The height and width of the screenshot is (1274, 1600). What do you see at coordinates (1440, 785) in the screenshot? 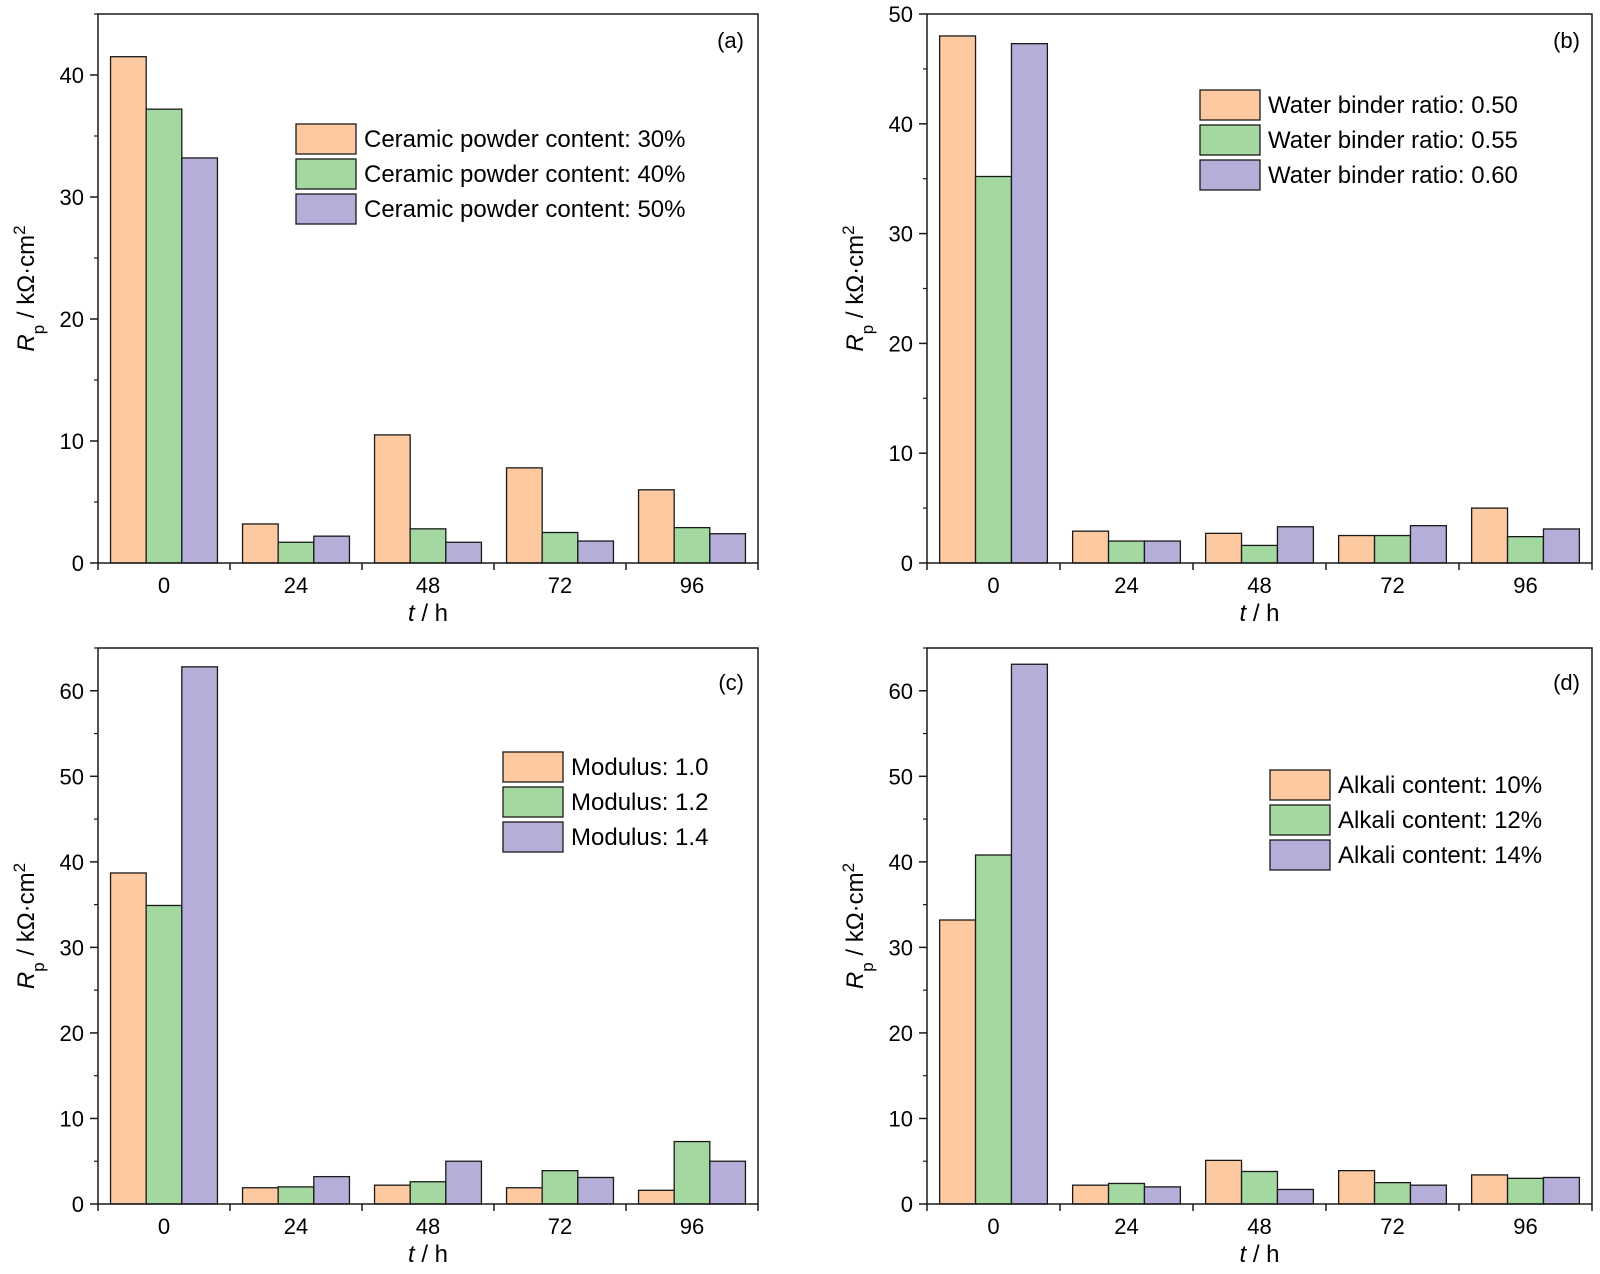
I see `legend-label: Alkali content: 10%` at bounding box center [1440, 785].